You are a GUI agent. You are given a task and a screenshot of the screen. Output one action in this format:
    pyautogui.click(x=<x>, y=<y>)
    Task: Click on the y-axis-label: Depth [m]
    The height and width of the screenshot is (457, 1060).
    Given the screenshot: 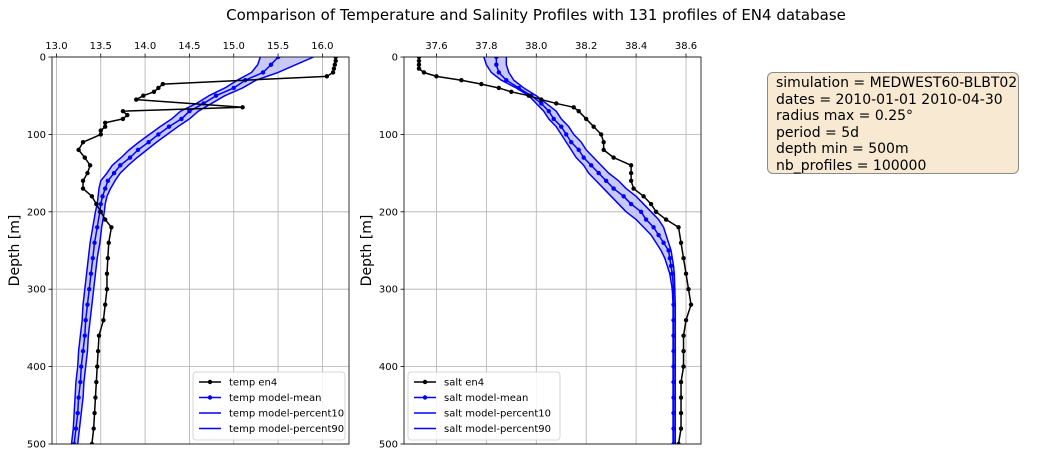 What is the action you would take?
    pyautogui.click(x=367, y=251)
    